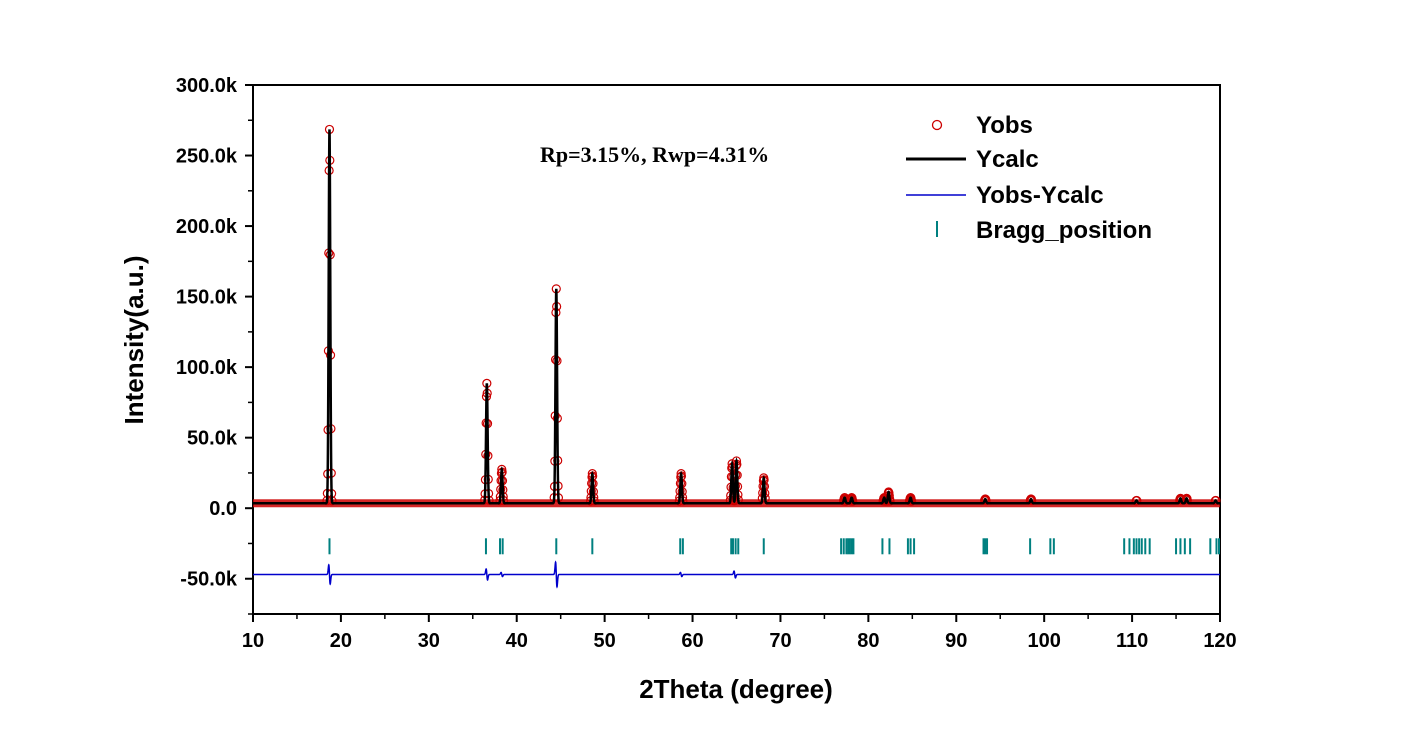 This screenshot has width=1418, height=738. I want to click on x-tick-label: 30, so click(429, 641).